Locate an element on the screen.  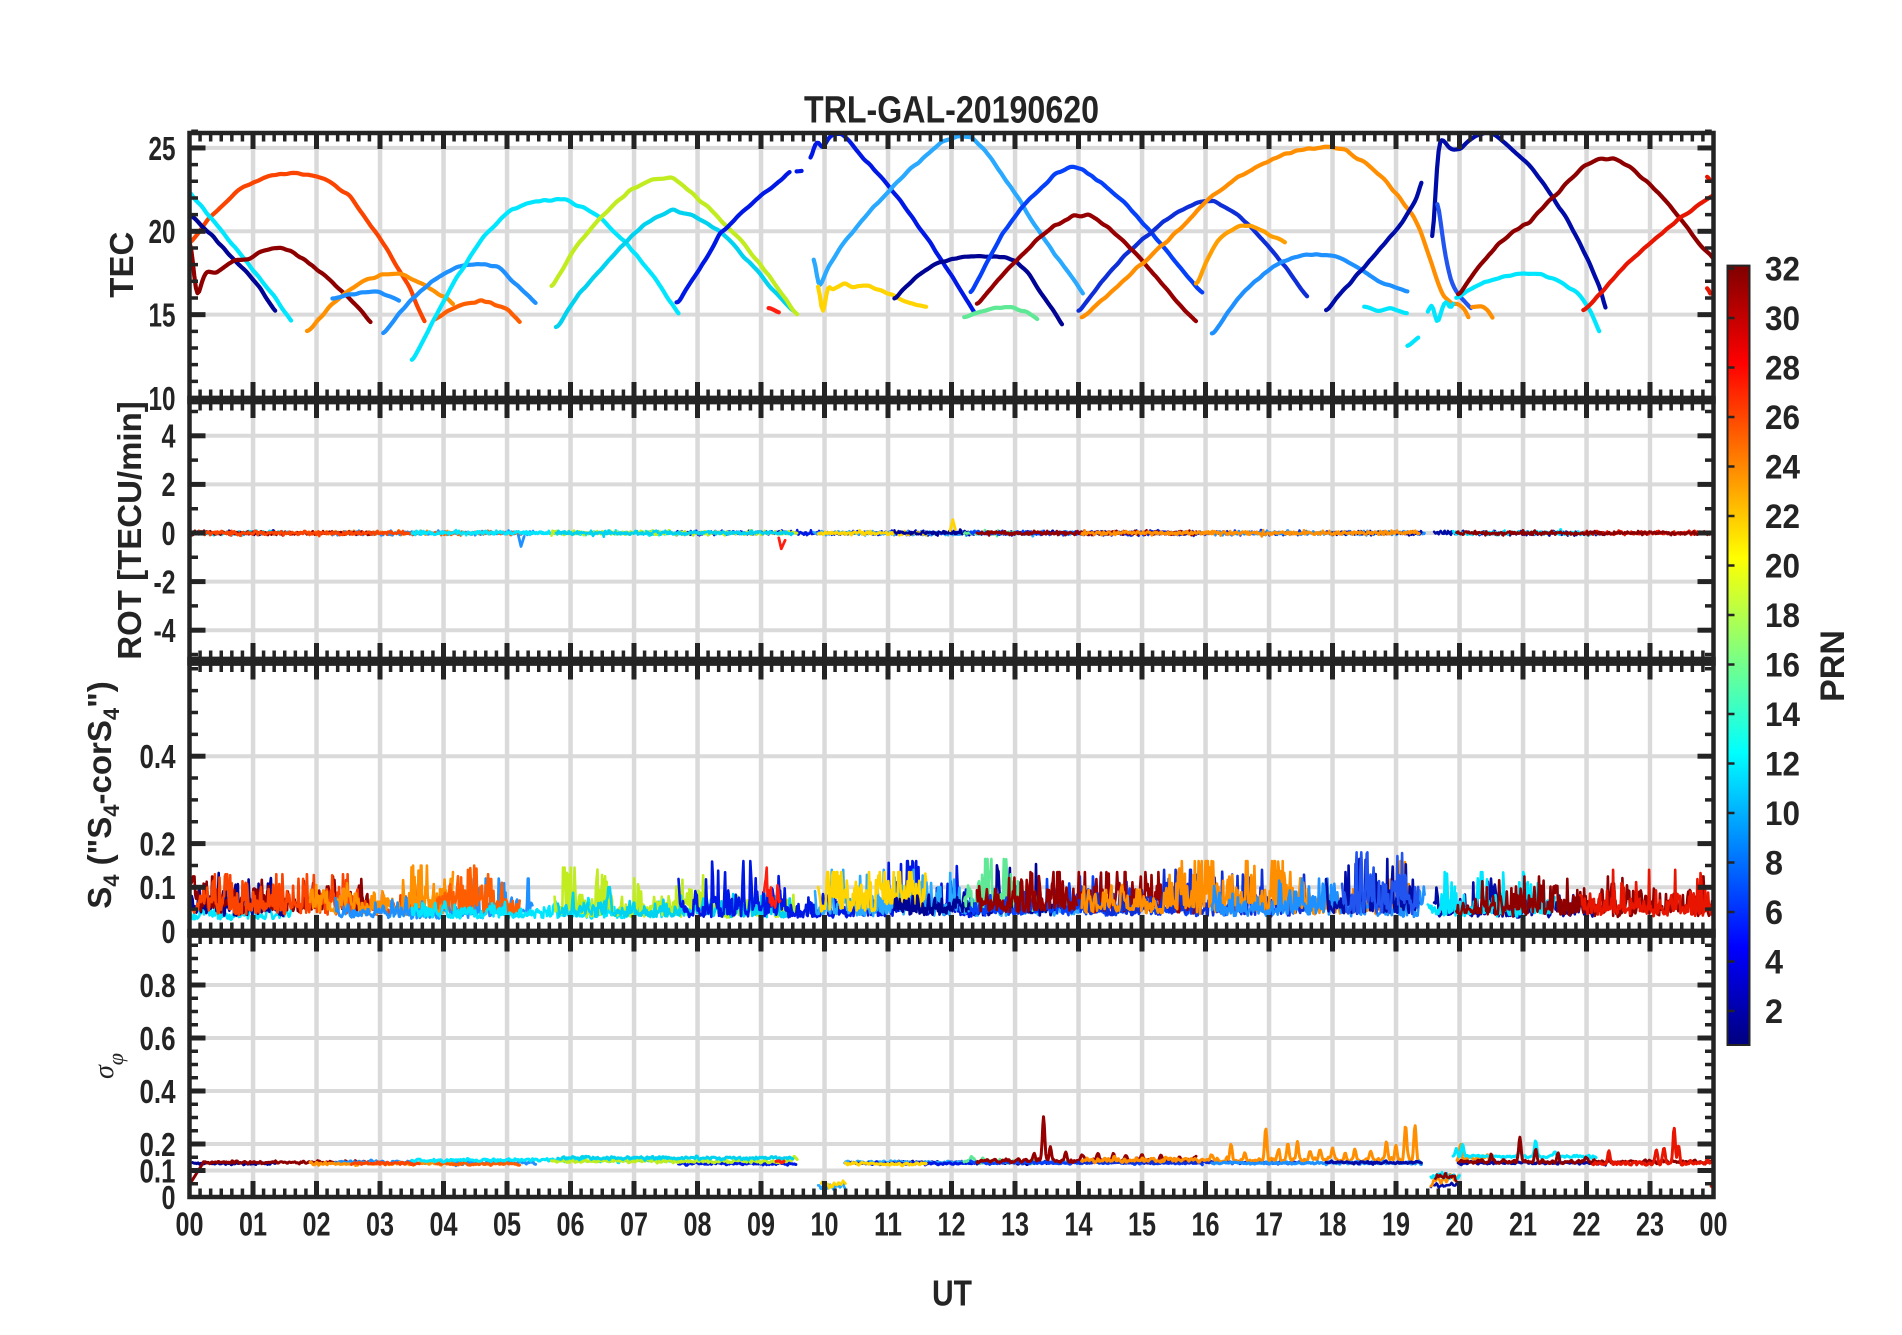
svg-text: 30 is located at coordinates (1782, 319).